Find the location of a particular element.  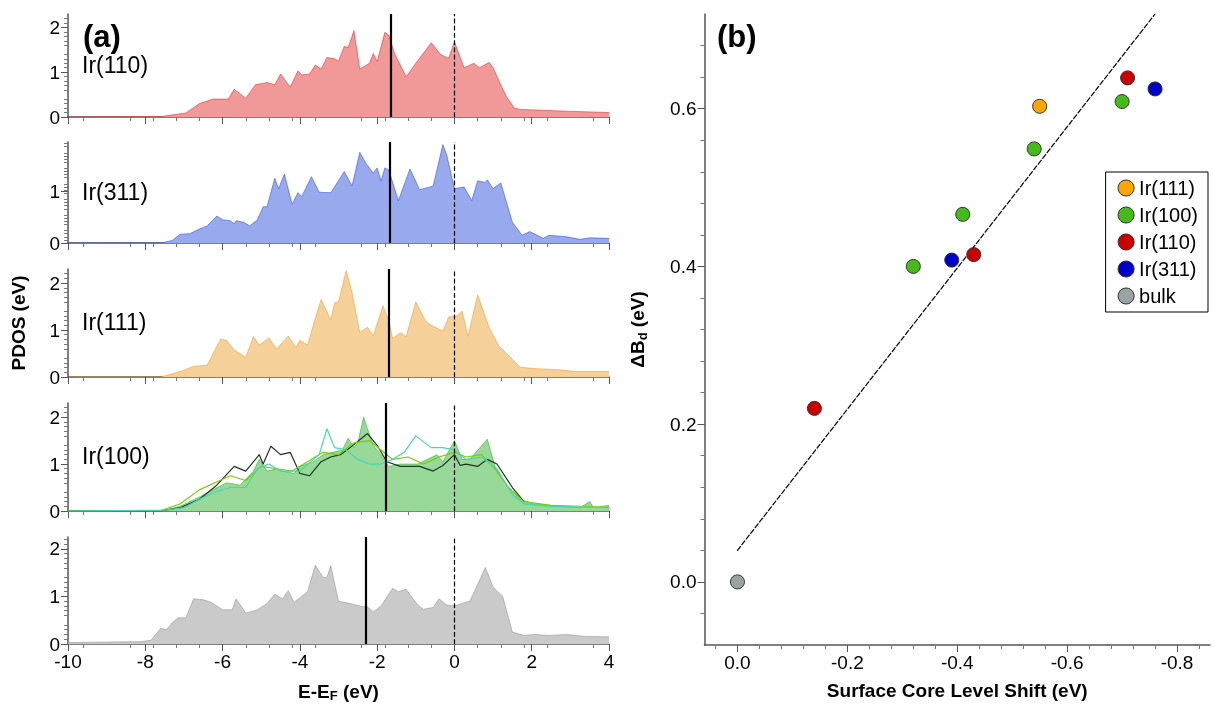

chart-title: (b) is located at coordinates (737, 36).